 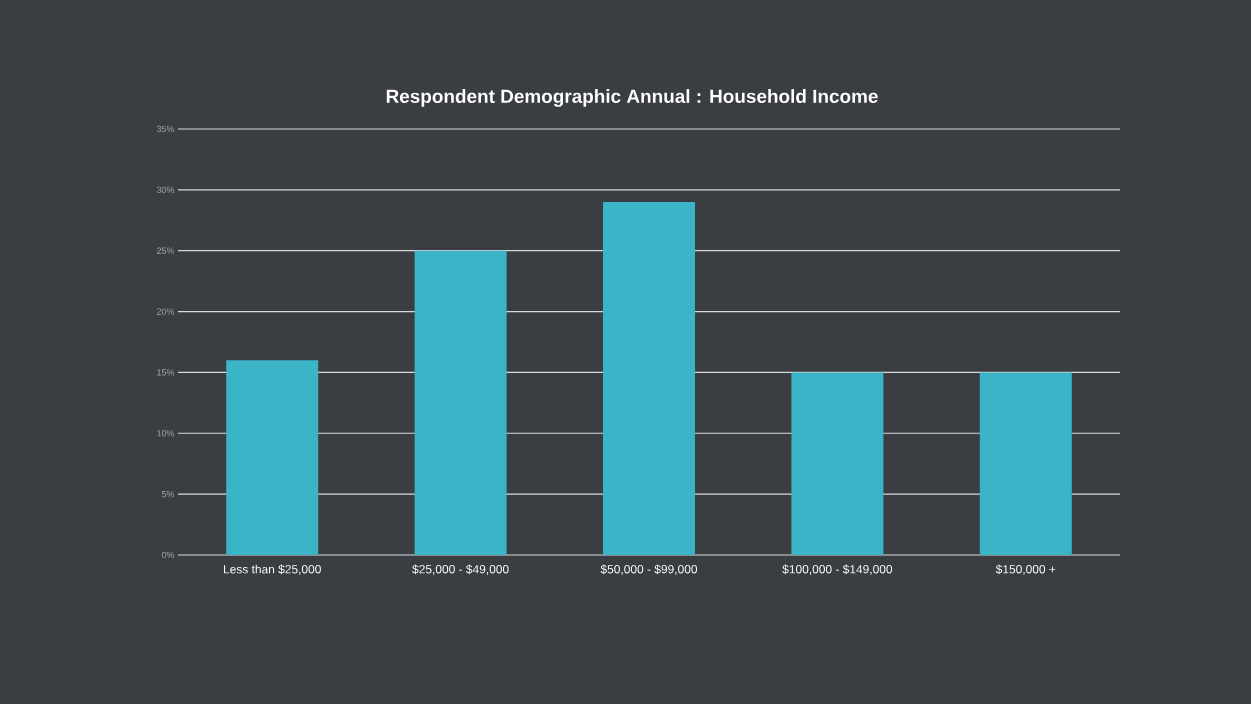 What do you see at coordinates (165, 190) in the screenshot?
I see `y-tick-label: 30%` at bounding box center [165, 190].